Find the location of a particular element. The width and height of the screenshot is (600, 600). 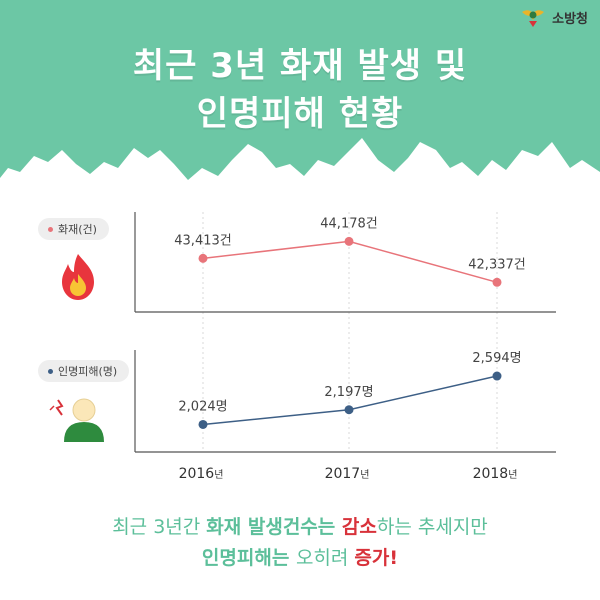

data-label-0-2: 42,337건 is located at coordinates (496, 264).